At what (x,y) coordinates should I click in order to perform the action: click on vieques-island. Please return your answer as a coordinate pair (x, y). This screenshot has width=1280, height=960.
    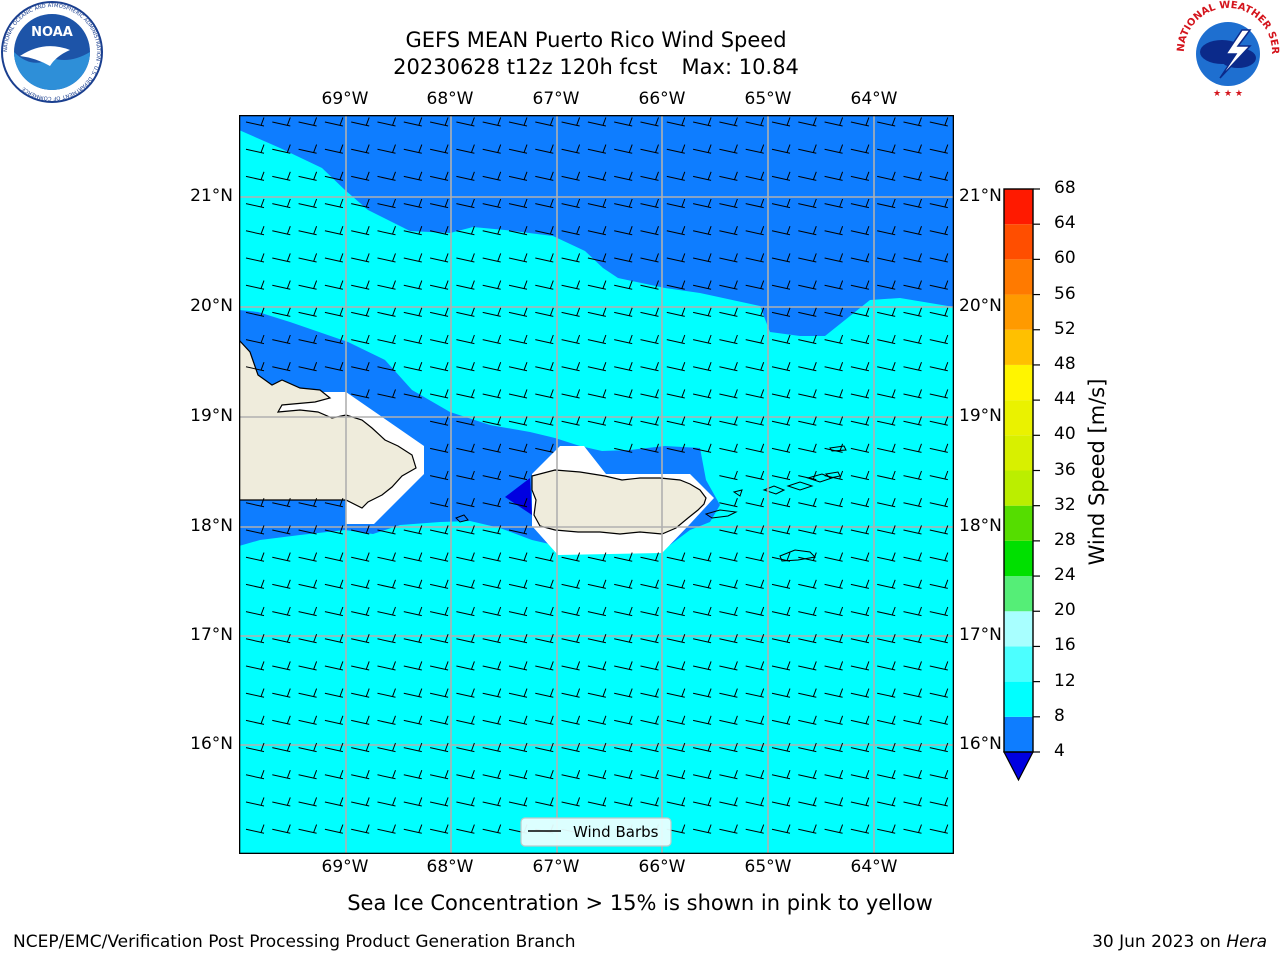
    Looking at the image, I should click on (721, 514).